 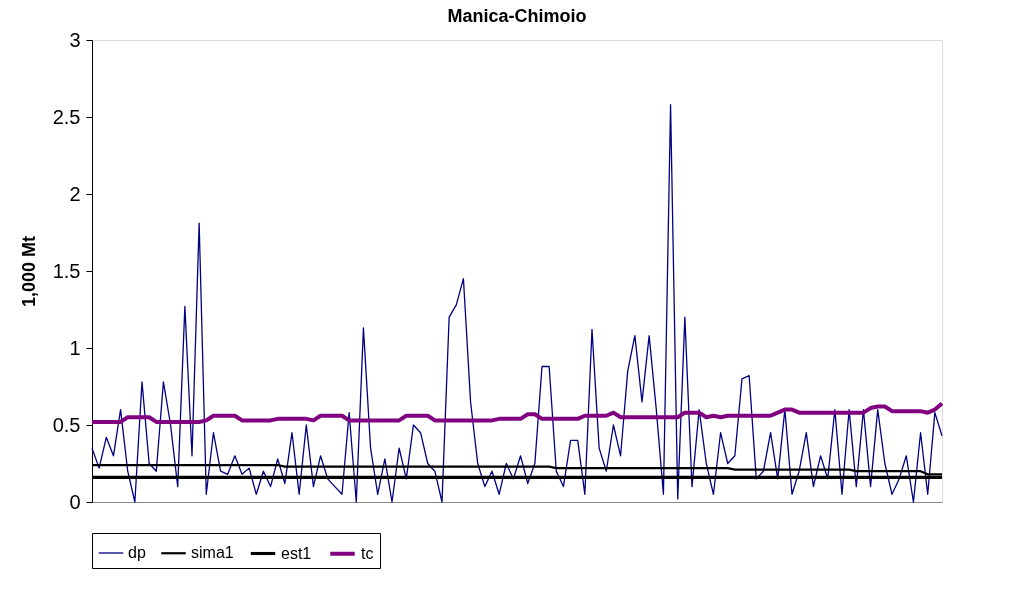 What do you see at coordinates (75, 501) in the screenshot?
I see `y-tick-label: 0` at bounding box center [75, 501].